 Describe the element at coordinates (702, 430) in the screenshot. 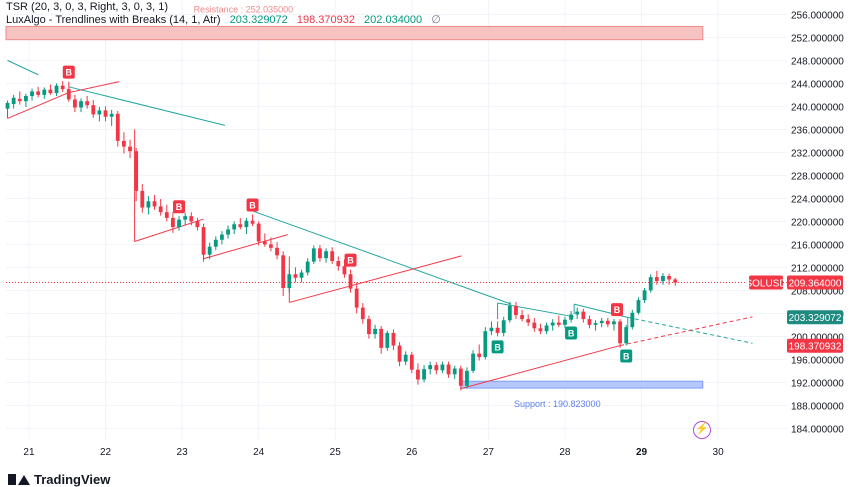

I see `lightning-icon: ⚡` at that location.